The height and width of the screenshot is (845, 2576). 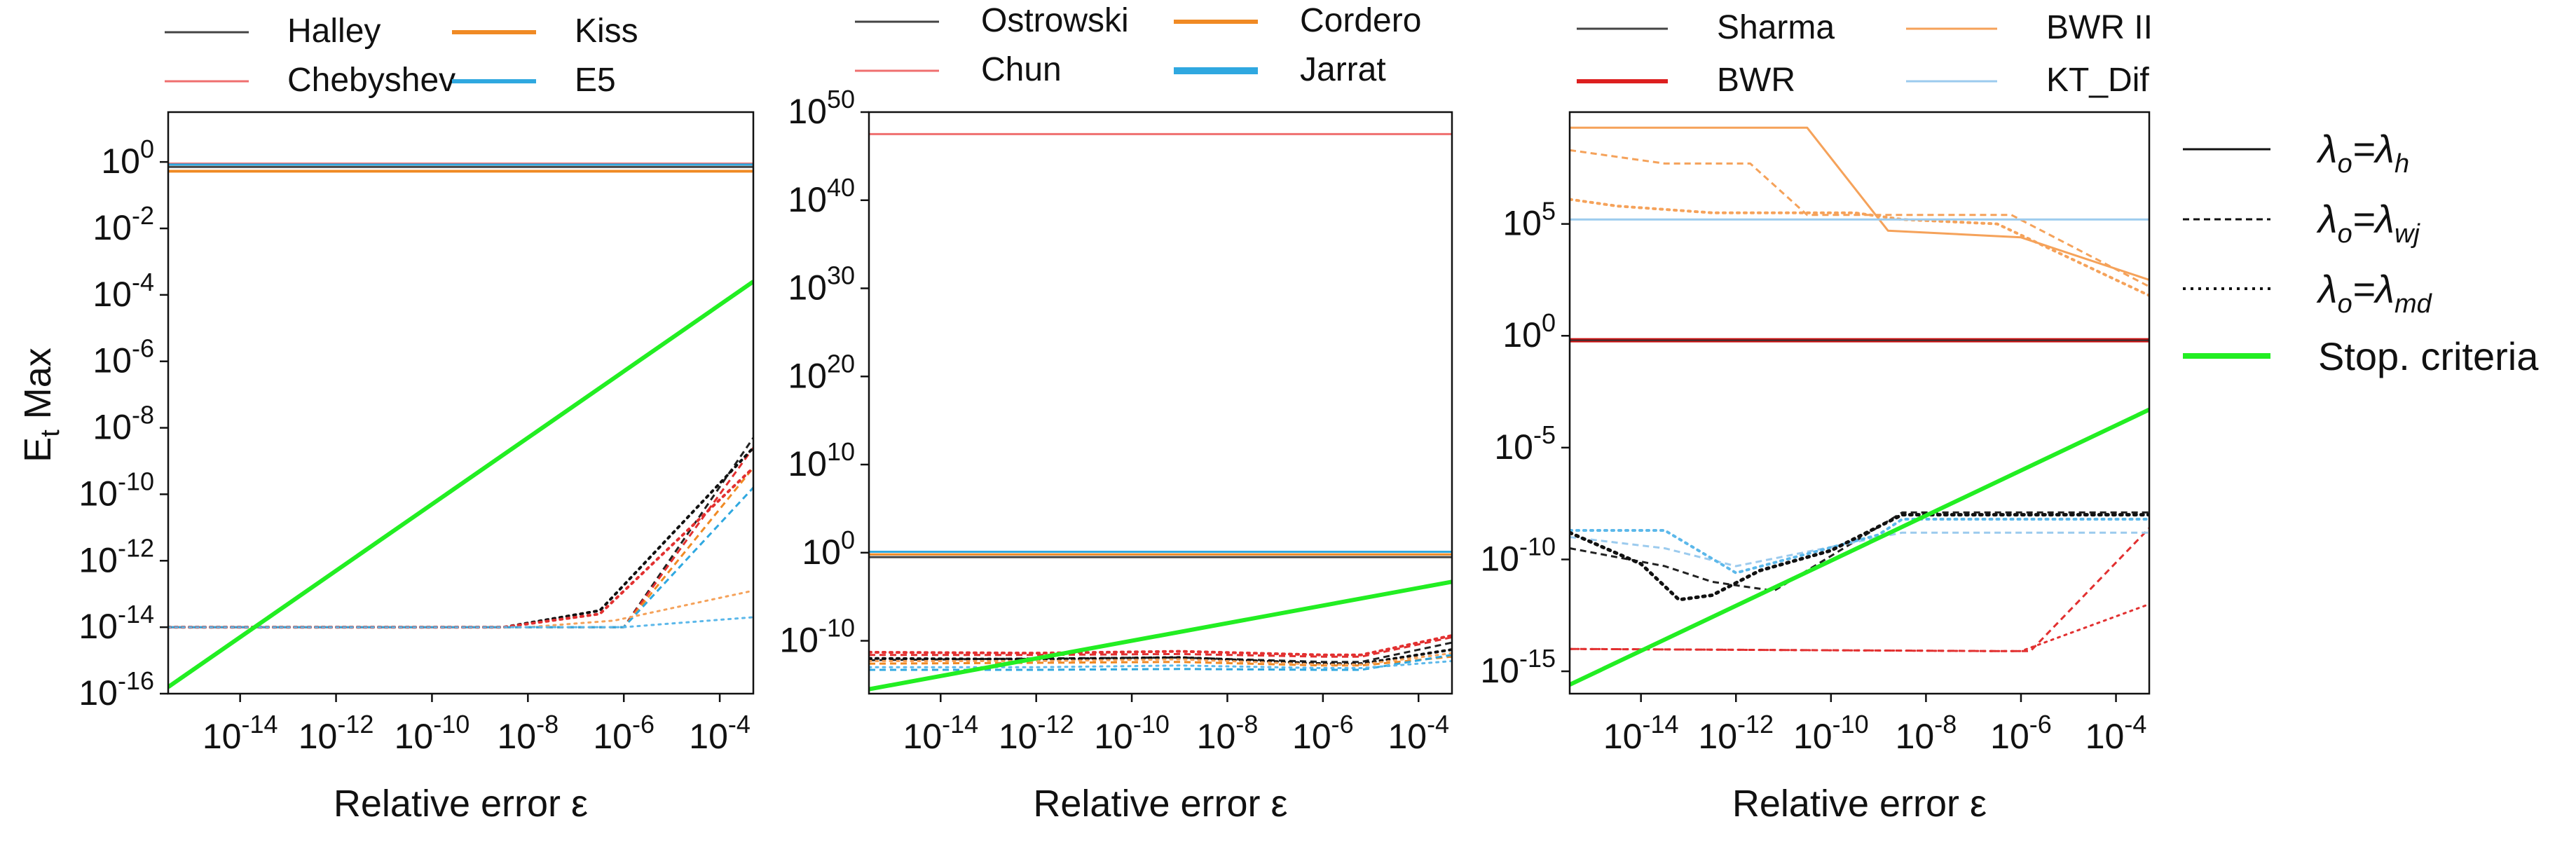 What do you see at coordinates (1529, 220) in the screenshot?
I see `y-tick-label: 10⁵` at bounding box center [1529, 220].